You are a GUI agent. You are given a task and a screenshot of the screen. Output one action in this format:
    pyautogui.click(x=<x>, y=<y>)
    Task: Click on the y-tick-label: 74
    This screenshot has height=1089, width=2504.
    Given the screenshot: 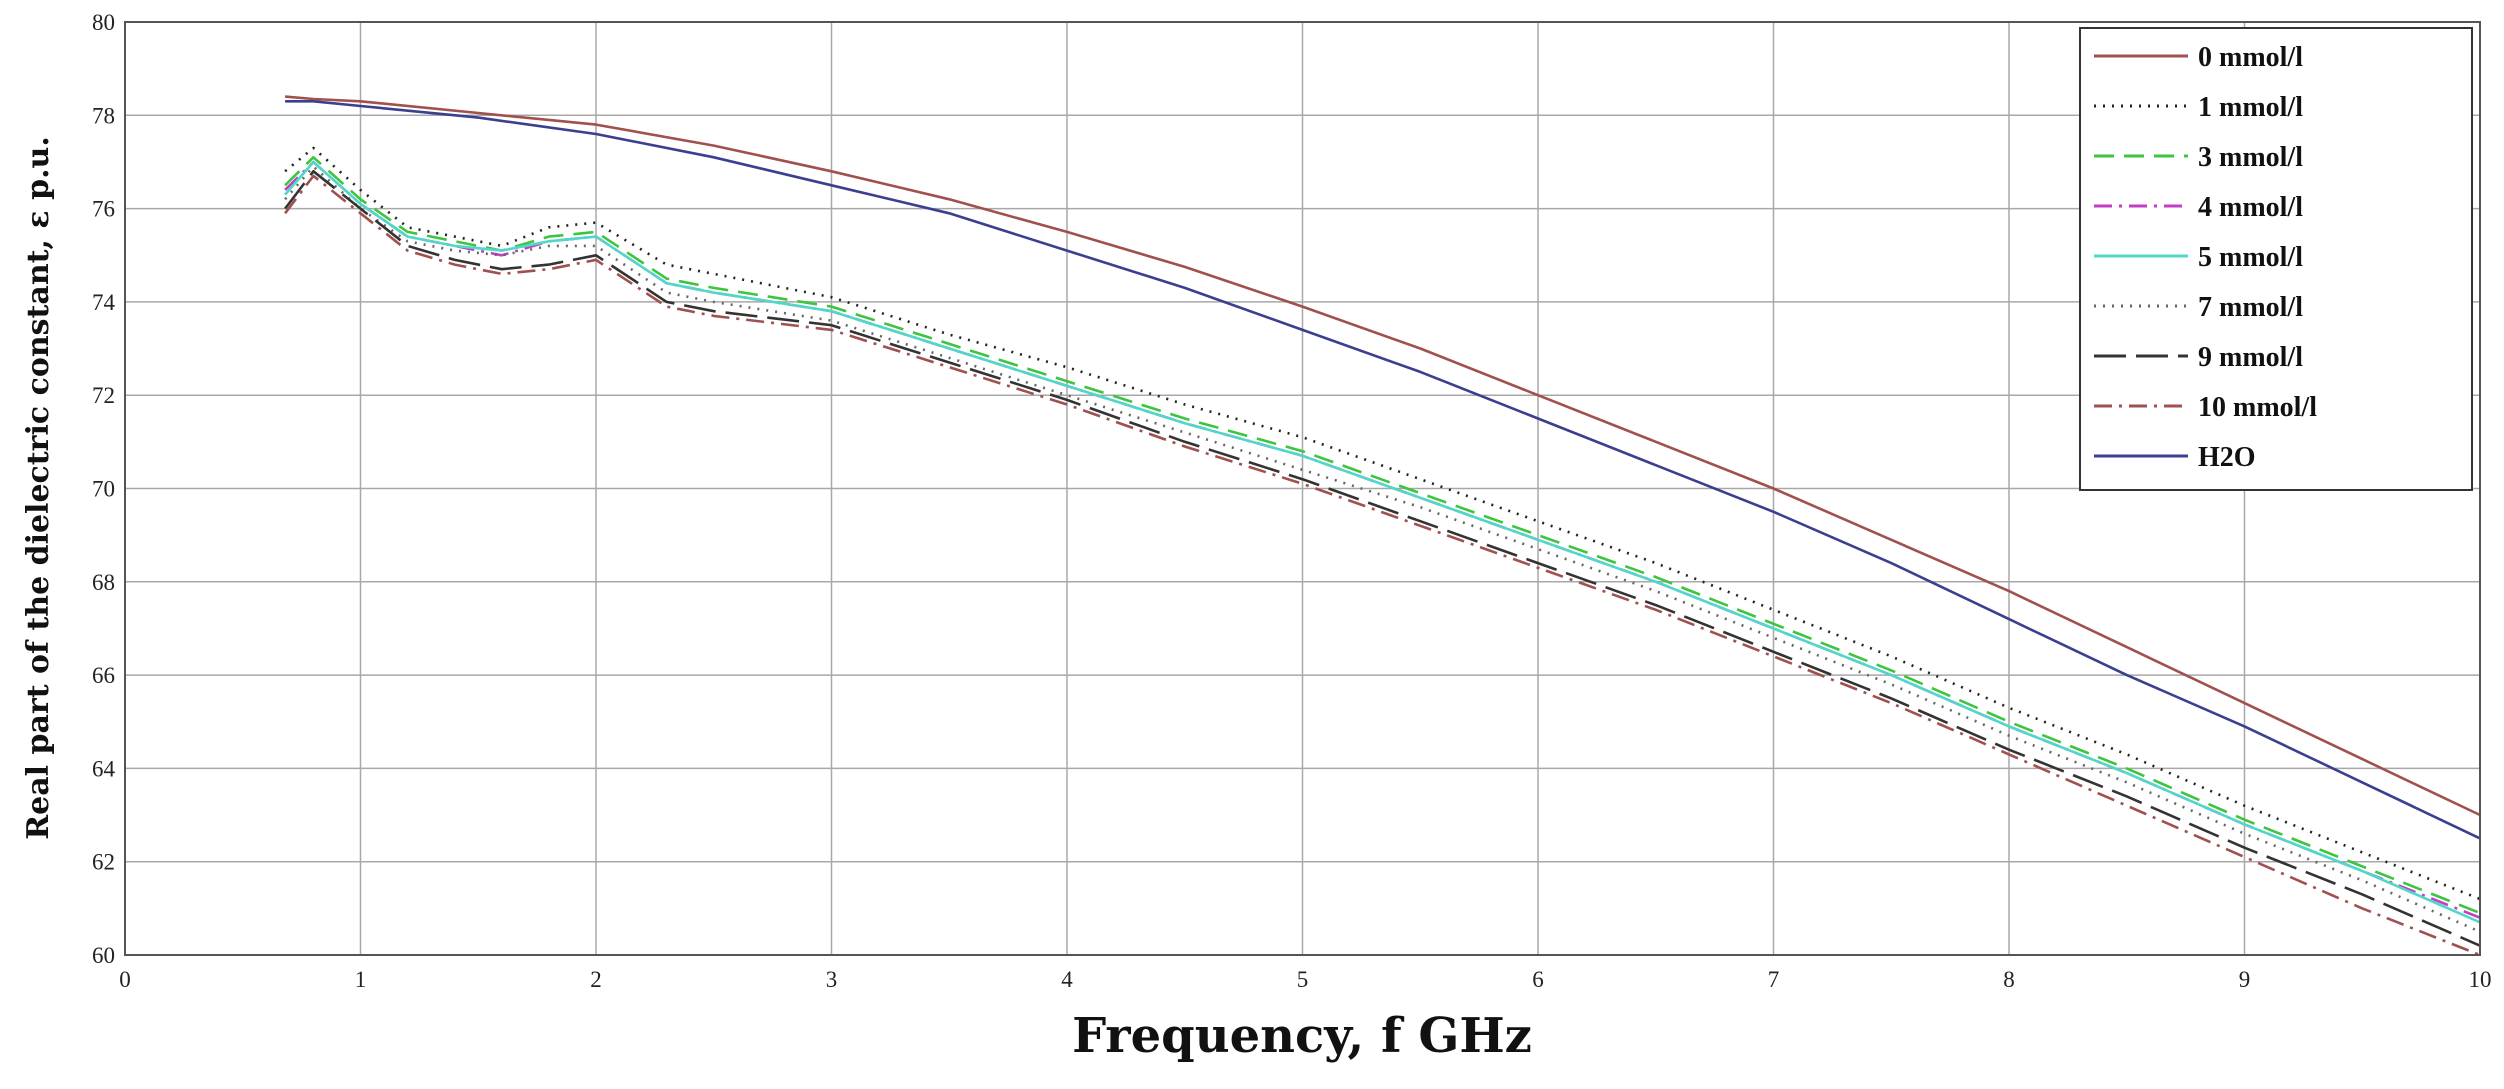 What is the action you would take?
    pyautogui.click(x=104, y=302)
    